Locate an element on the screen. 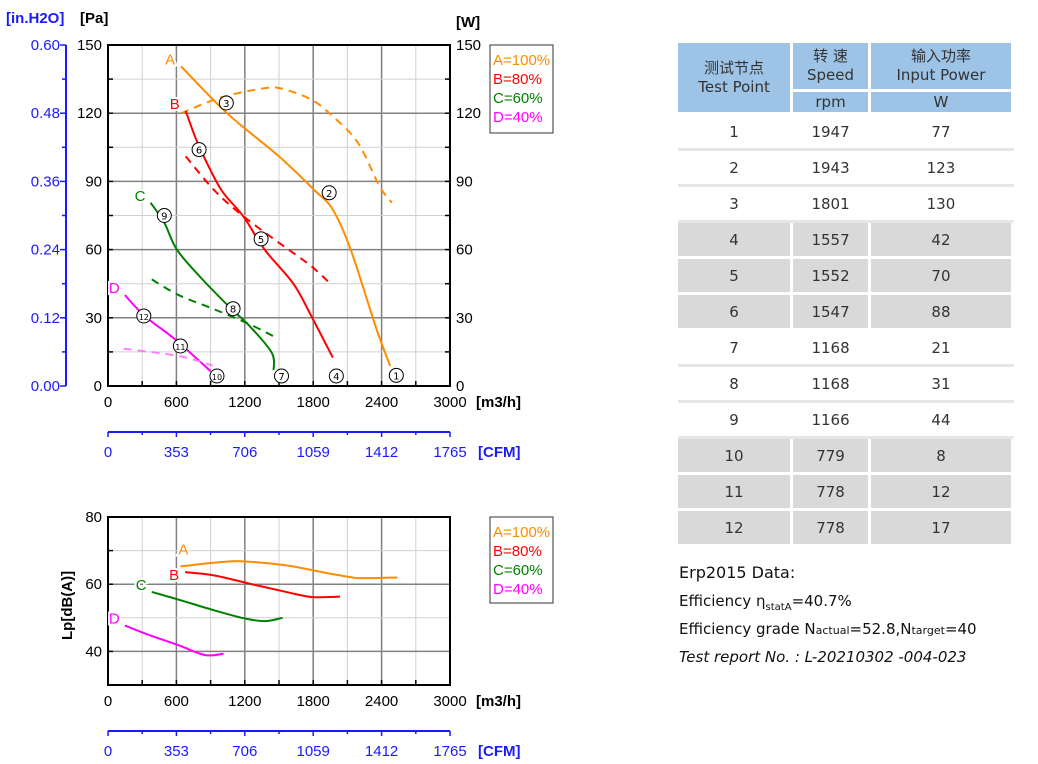 Image resolution: width=1038 pixels, height=764 pixels. x-axis-label: [m3/h] is located at coordinates (498, 701).